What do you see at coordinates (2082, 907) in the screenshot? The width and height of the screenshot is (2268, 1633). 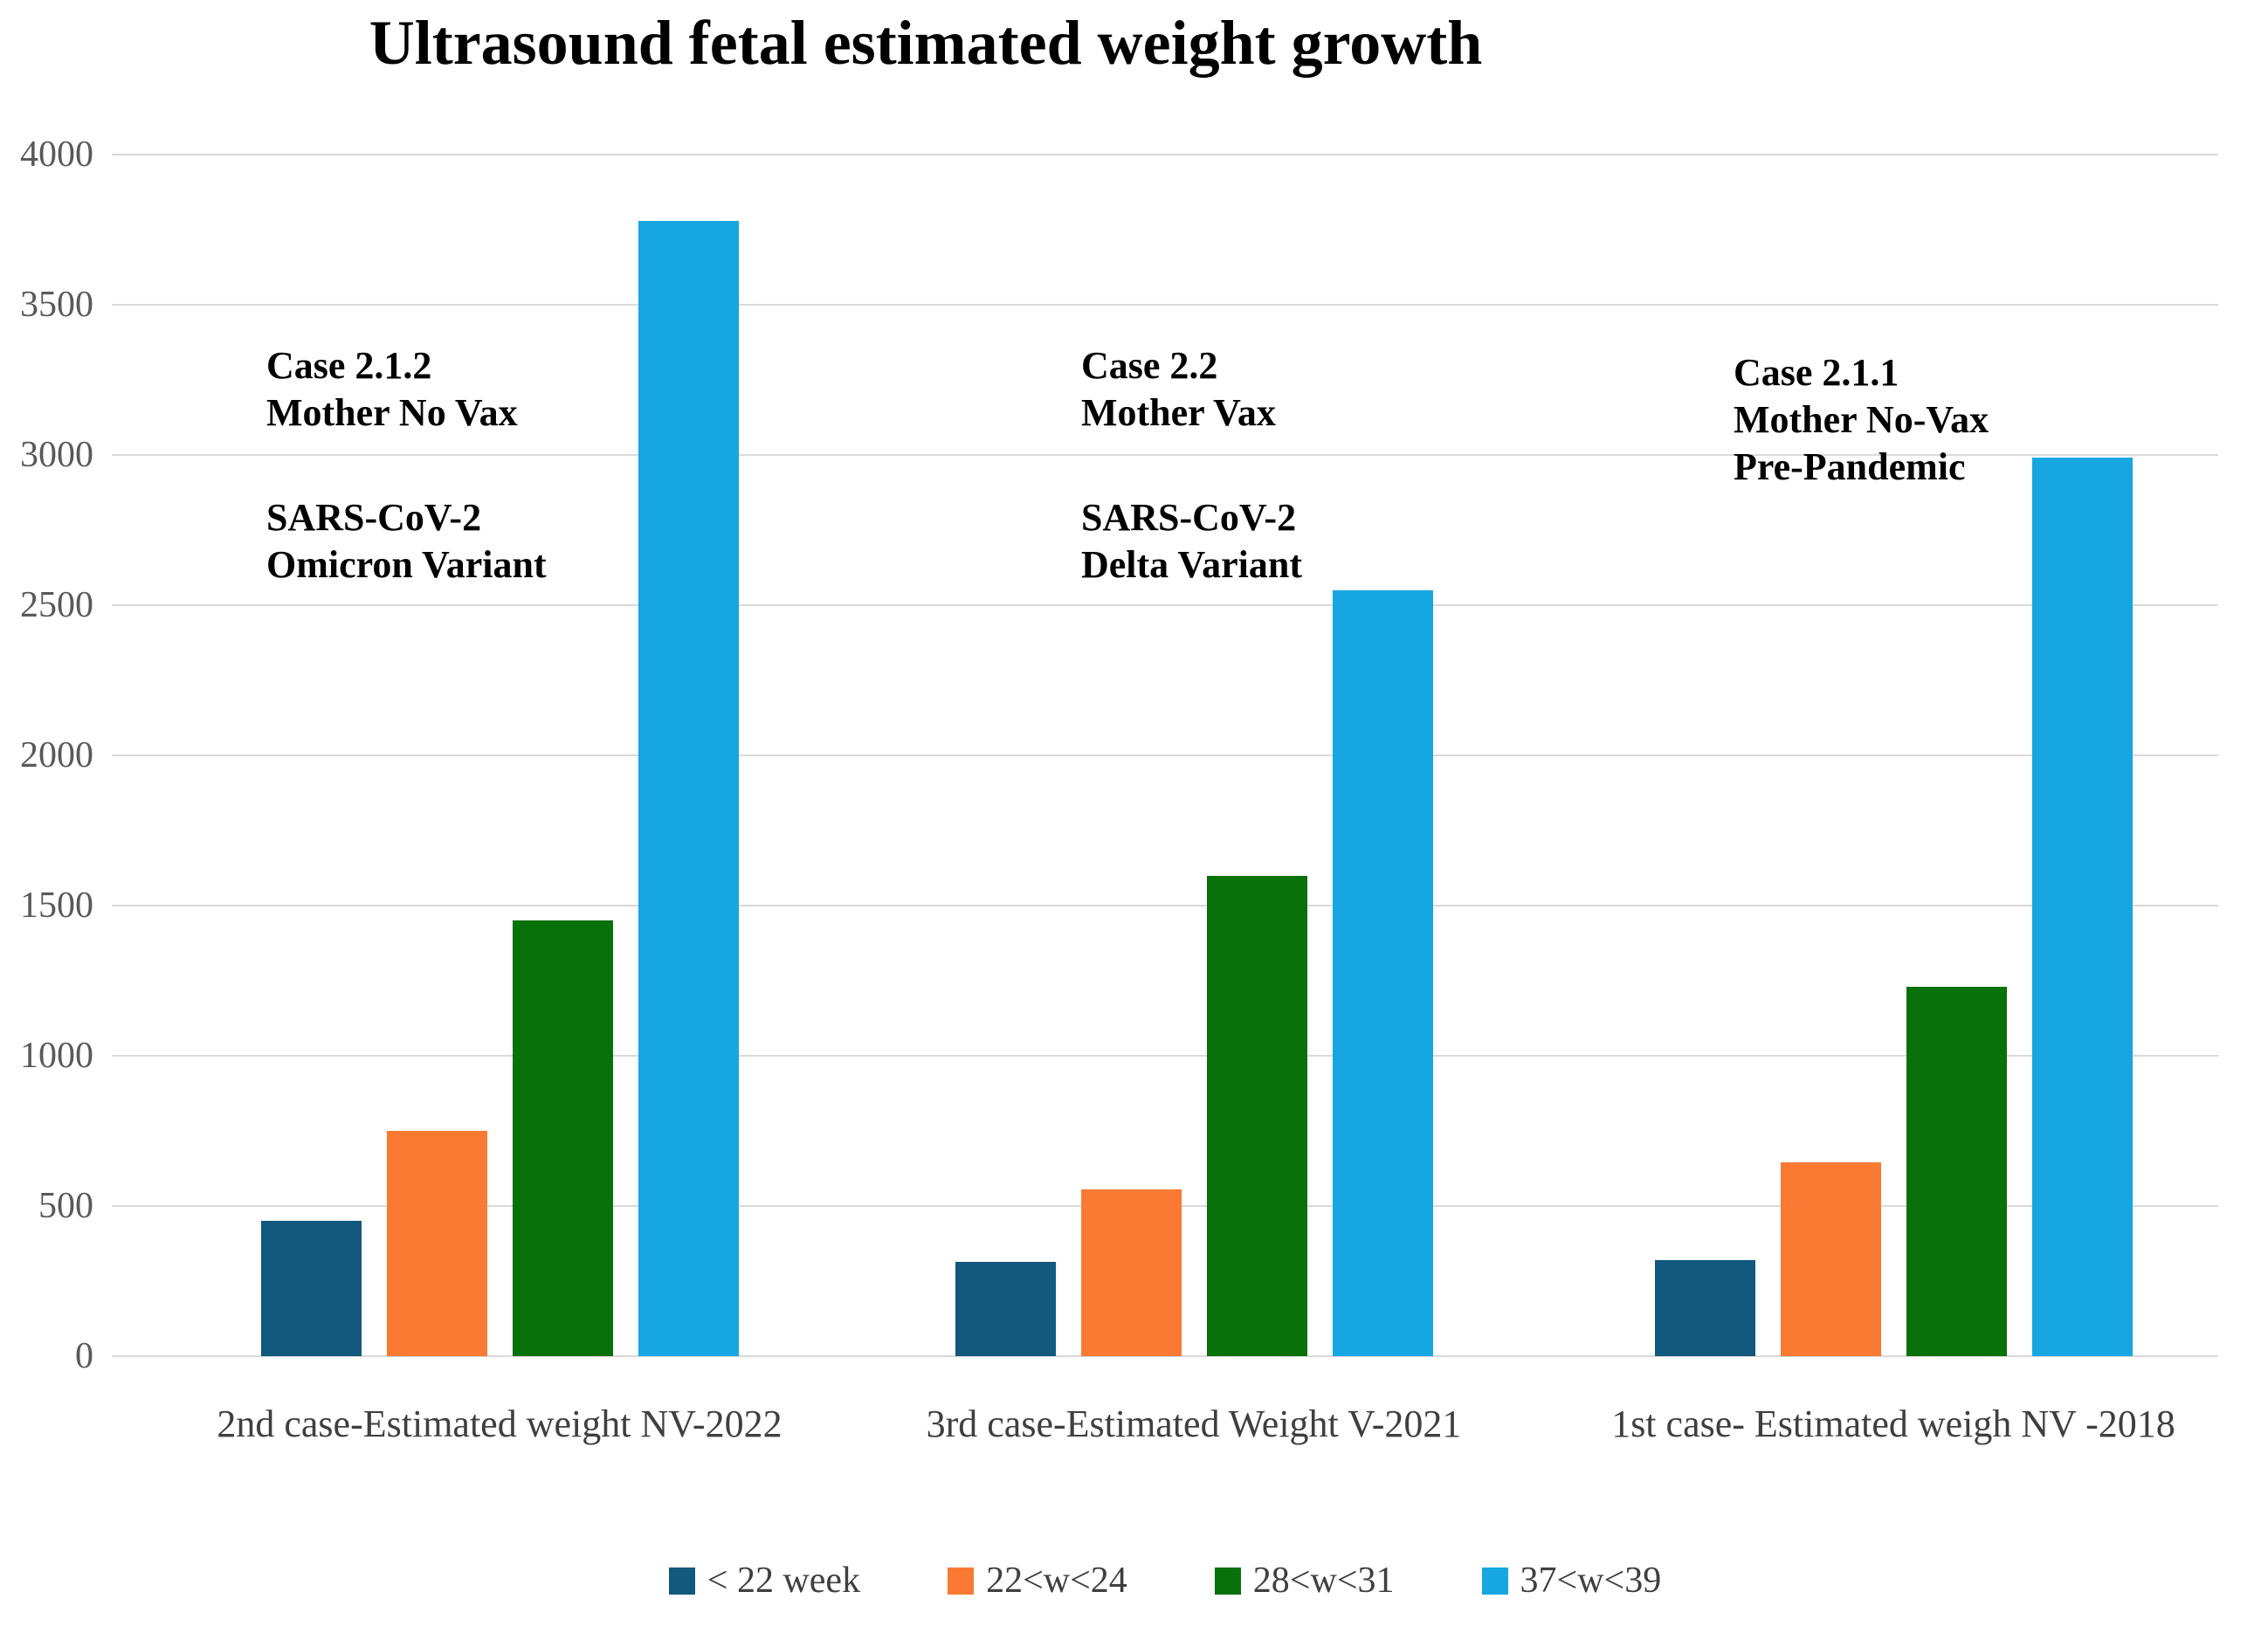 I see `bar-37w39-cat3` at bounding box center [2082, 907].